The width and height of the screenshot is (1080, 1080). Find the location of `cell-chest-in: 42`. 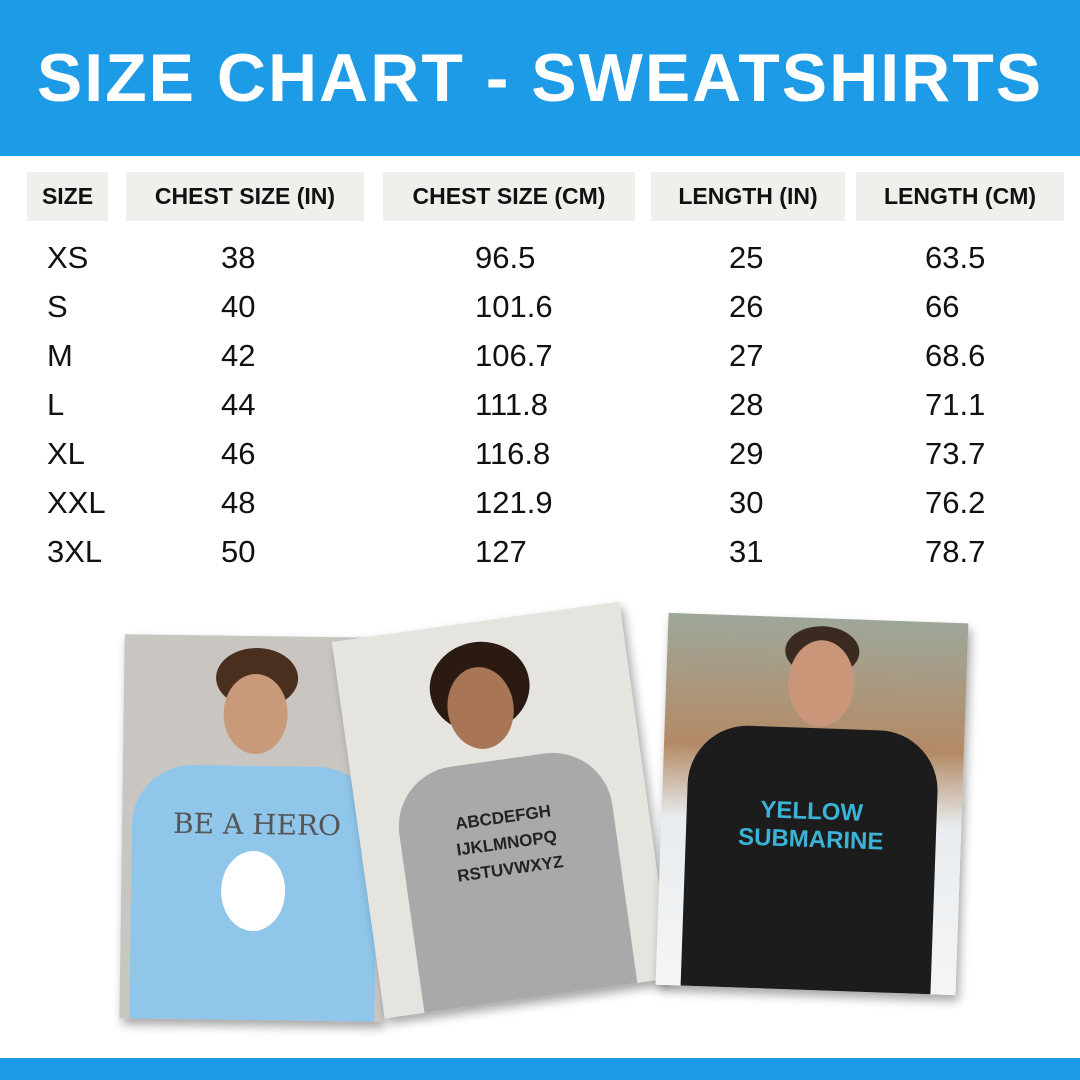

cell-chest-in: 42 is located at coordinates (238, 355).